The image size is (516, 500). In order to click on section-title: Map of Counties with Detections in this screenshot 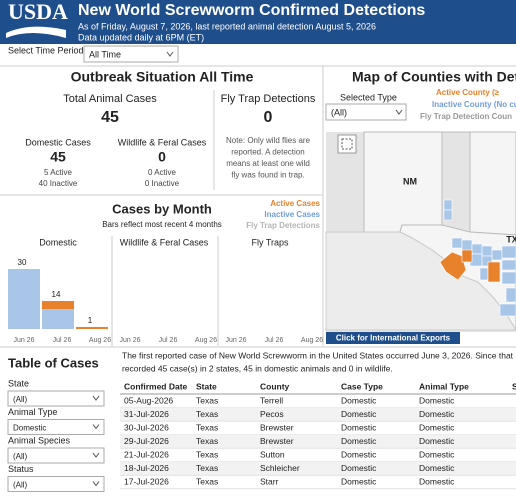, I will do `click(434, 77)`.